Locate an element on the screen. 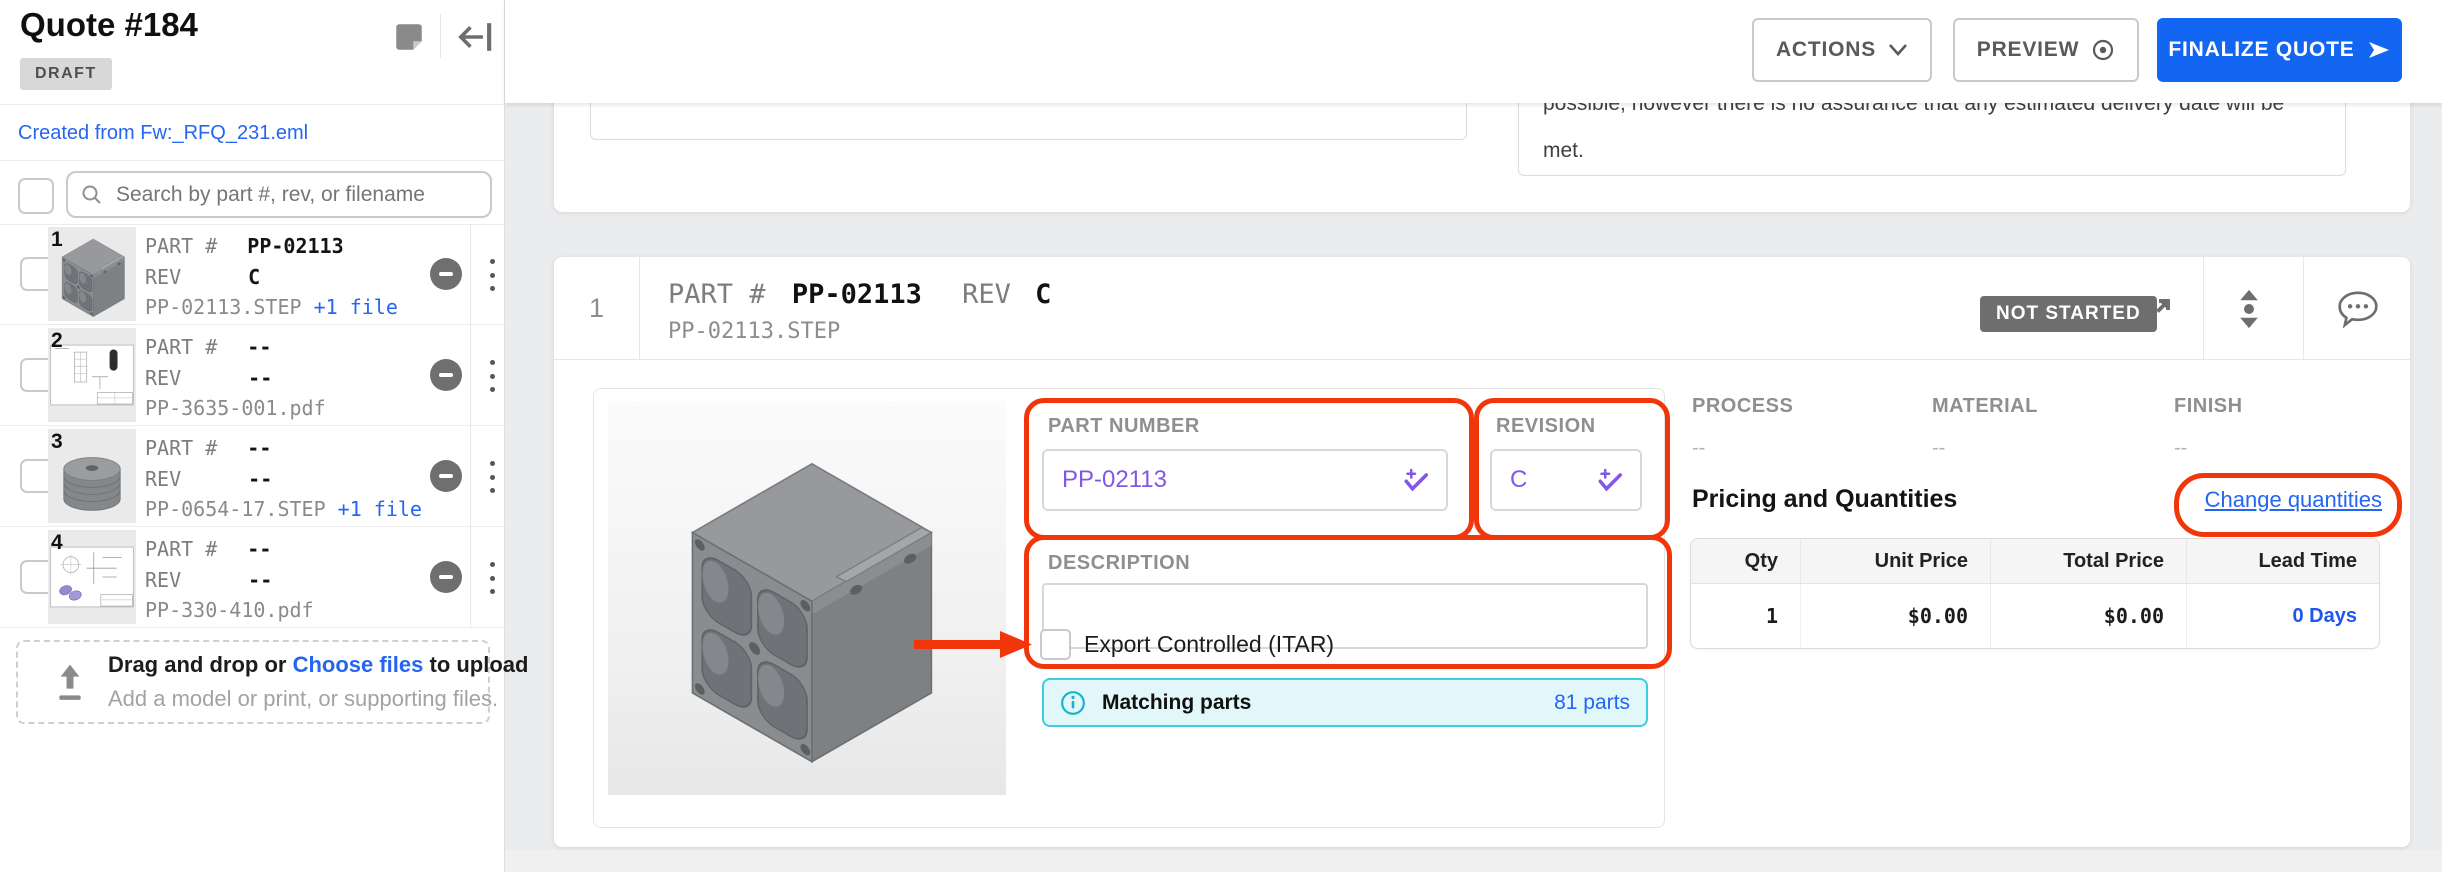  description-field-label: DESCRIPTION is located at coordinates (1119, 563).